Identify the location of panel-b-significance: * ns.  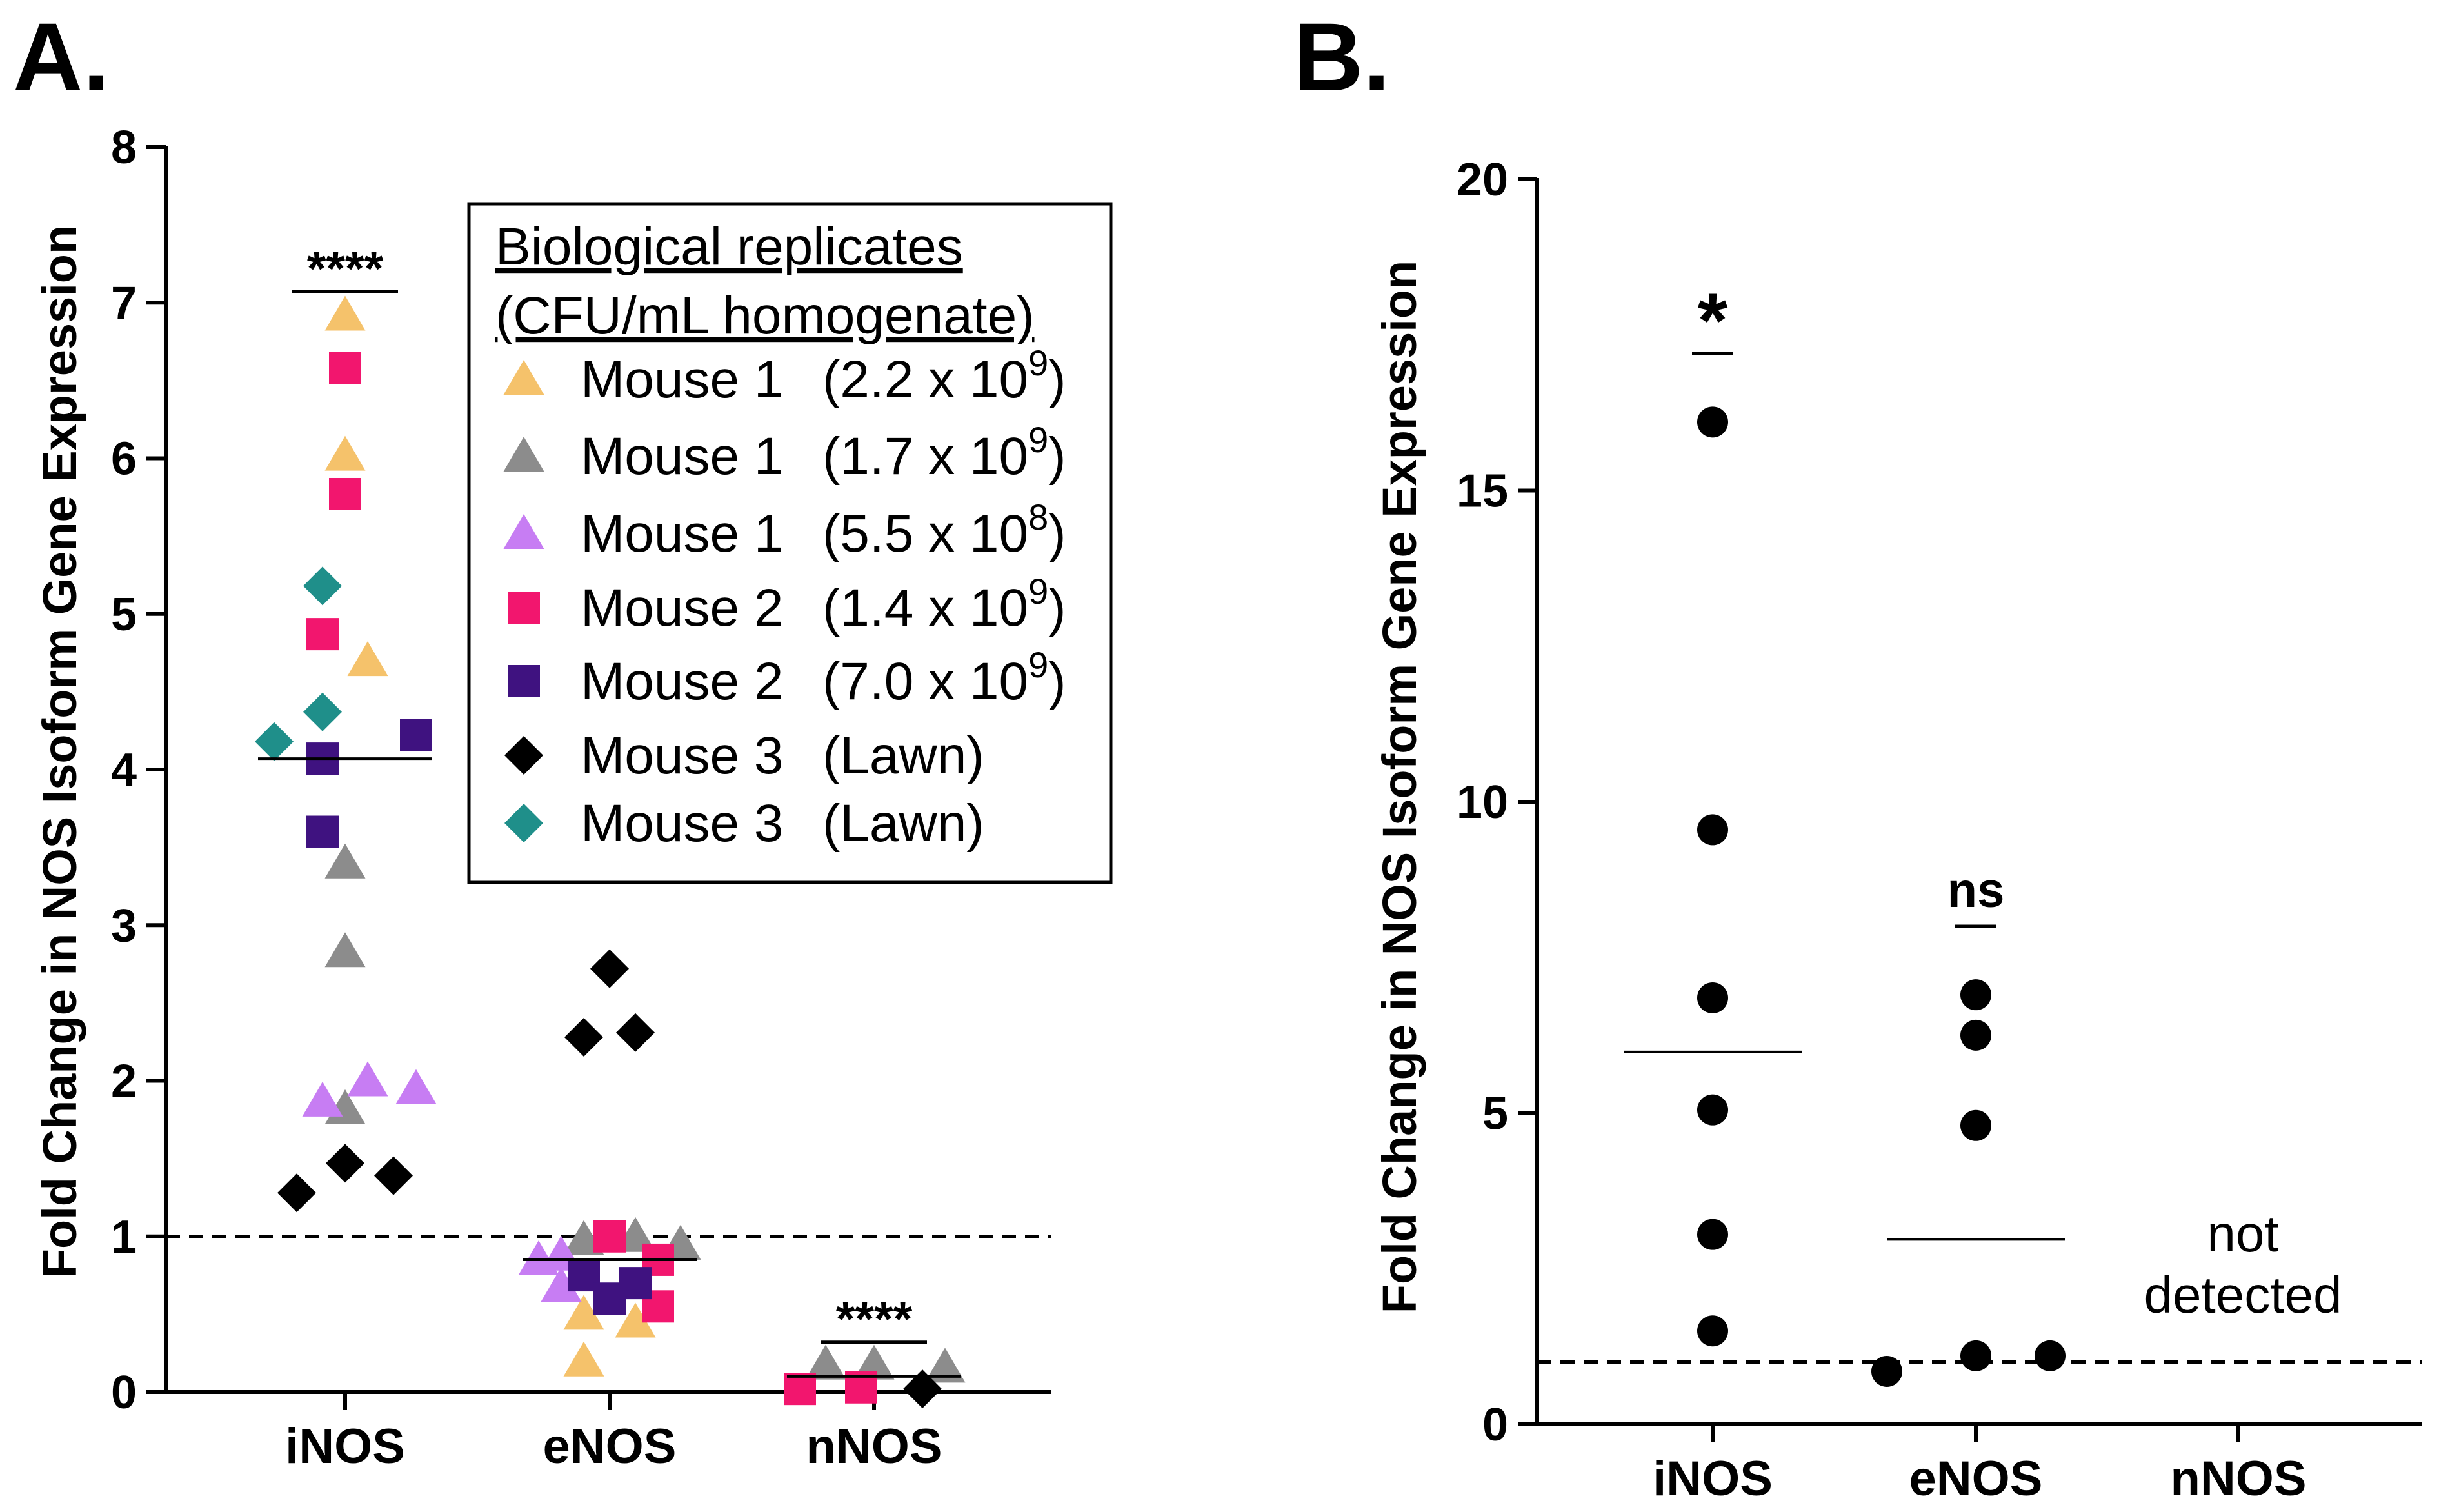
(1848, 602).